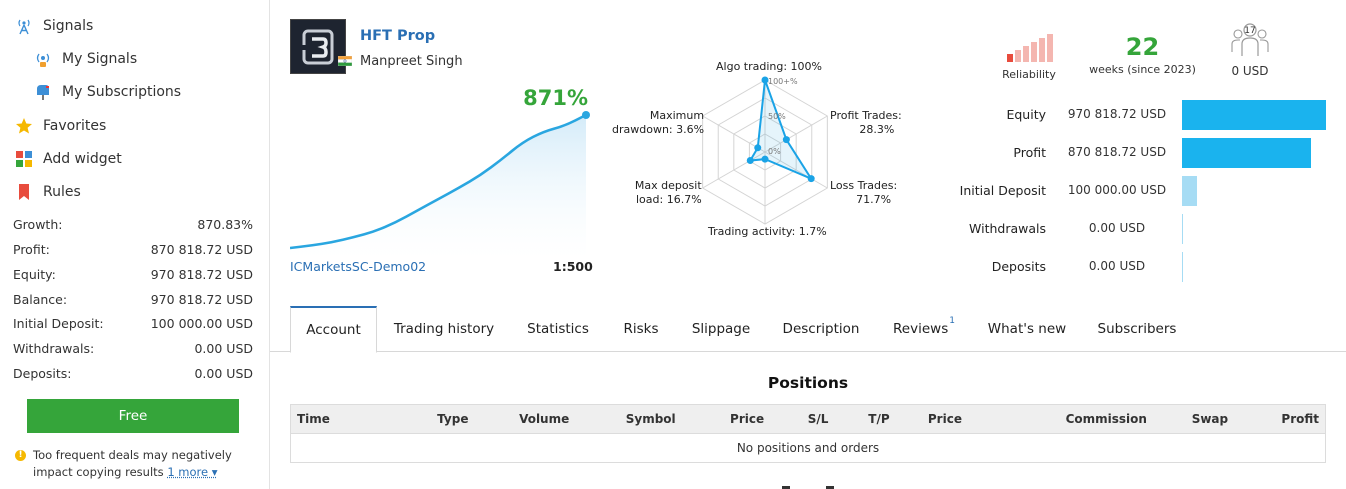 The image size is (1346, 489). What do you see at coordinates (1007, 228) in the screenshot?
I see `bar-label: Withdrawals` at bounding box center [1007, 228].